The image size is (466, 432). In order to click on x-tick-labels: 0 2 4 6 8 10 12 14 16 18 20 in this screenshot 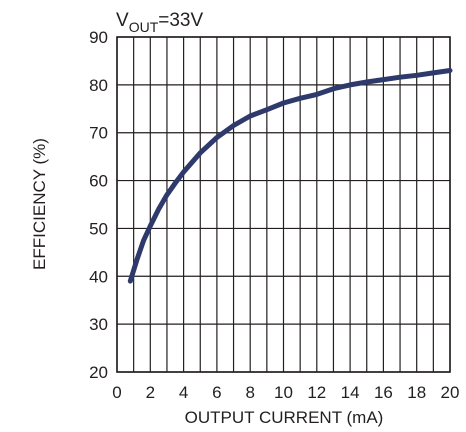, I will do `click(285, 392)`.